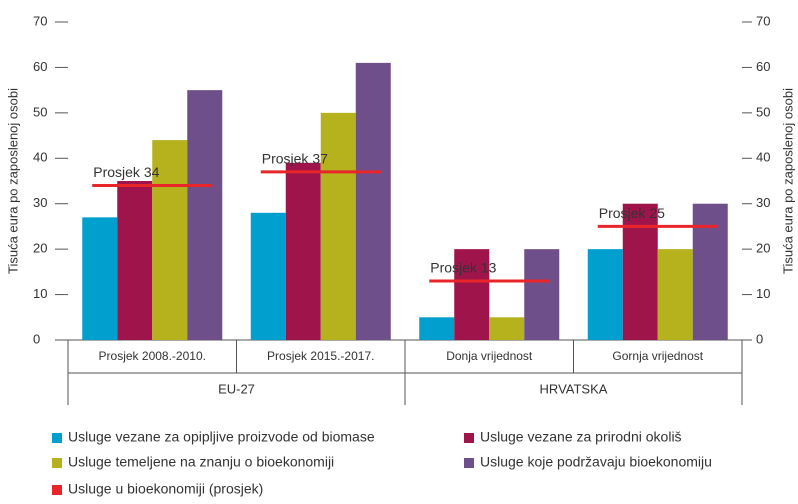 The image size is (798, 504). Describe the element at coordinates (295, 159) in the screenshot. I see `average-label: Prosjek 37` at that location.